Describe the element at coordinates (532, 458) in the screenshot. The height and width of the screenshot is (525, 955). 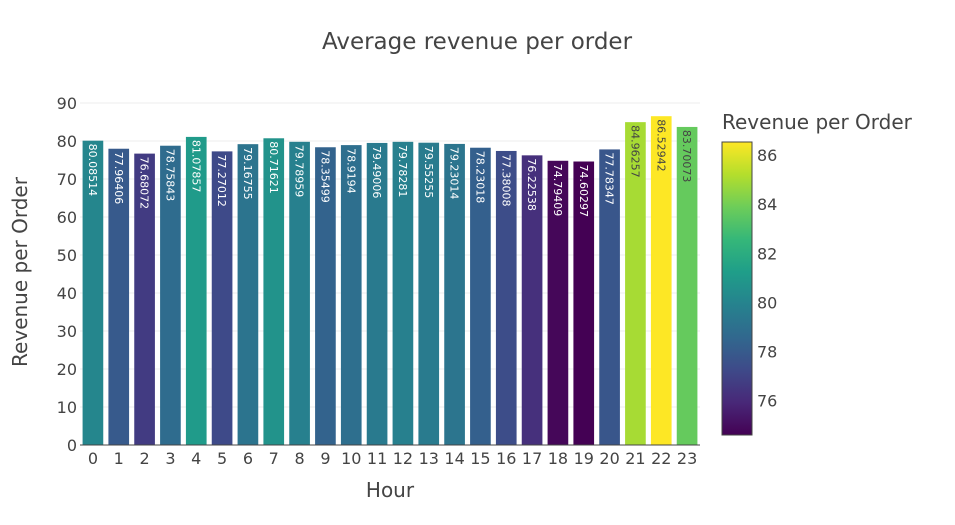
I see `x-tick-label: 17` at that location.